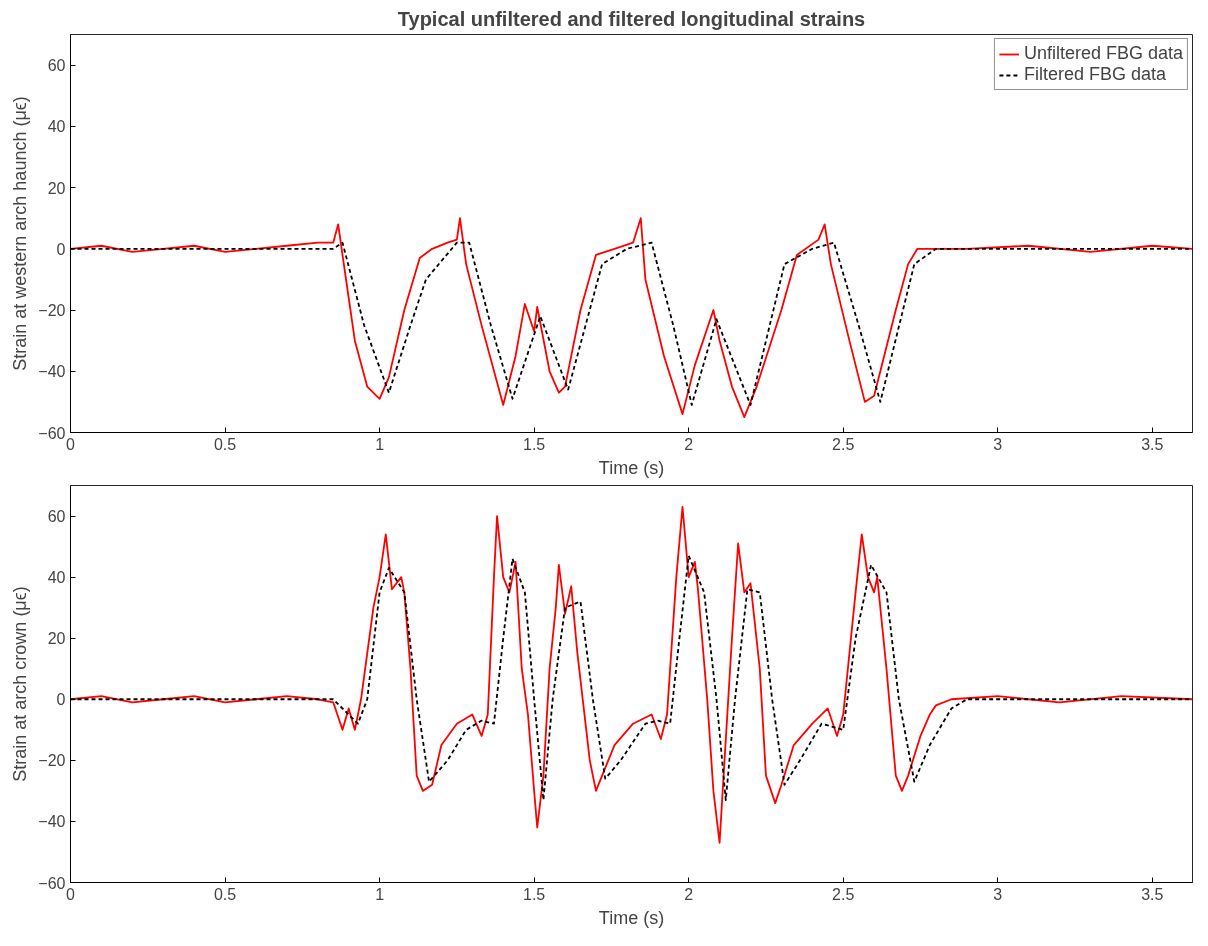 The height and width of the screenshot is (946, 1208). What do you see at coordinates (1094, 74) in the screenshot?
I see `legend-label: Filtered FBG data` at bounding box center [1094, 74].